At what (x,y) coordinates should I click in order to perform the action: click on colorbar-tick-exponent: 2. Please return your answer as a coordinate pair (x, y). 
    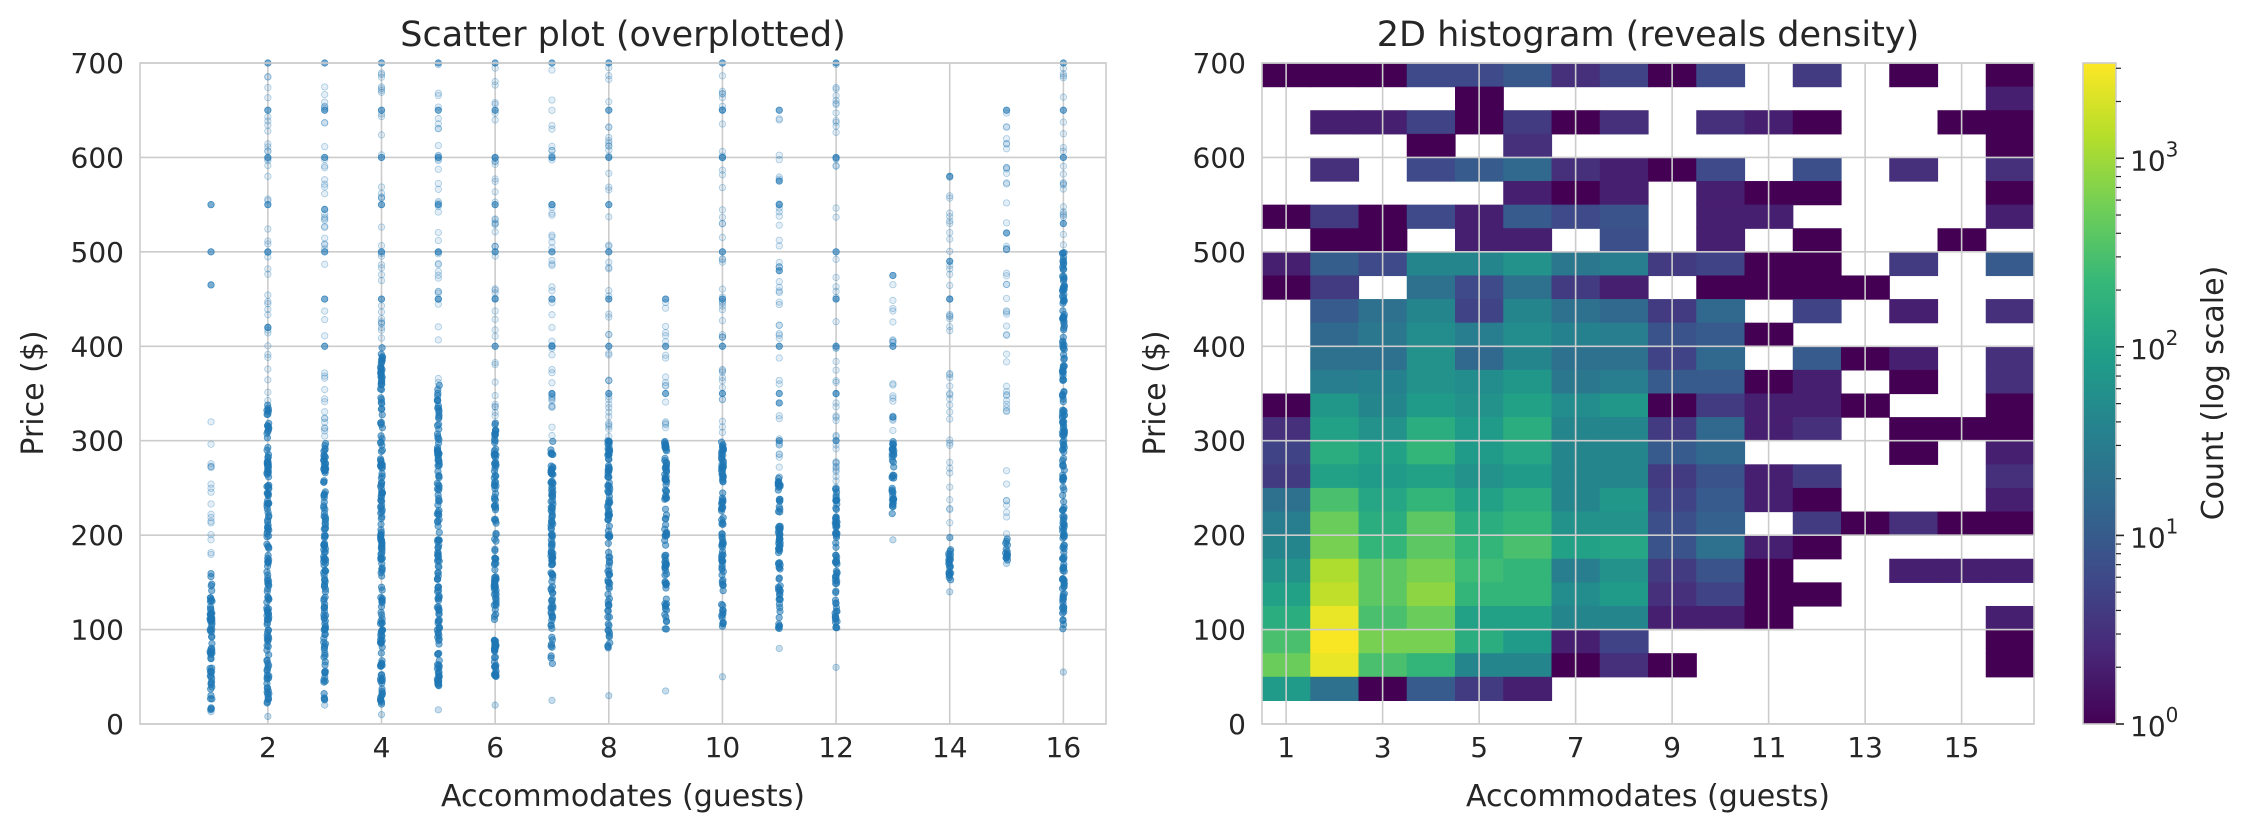
    Looking at the image, I should click on (2172, 338).